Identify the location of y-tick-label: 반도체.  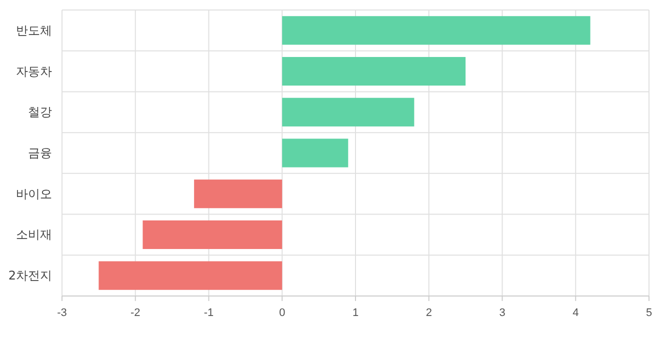
(34, 30).